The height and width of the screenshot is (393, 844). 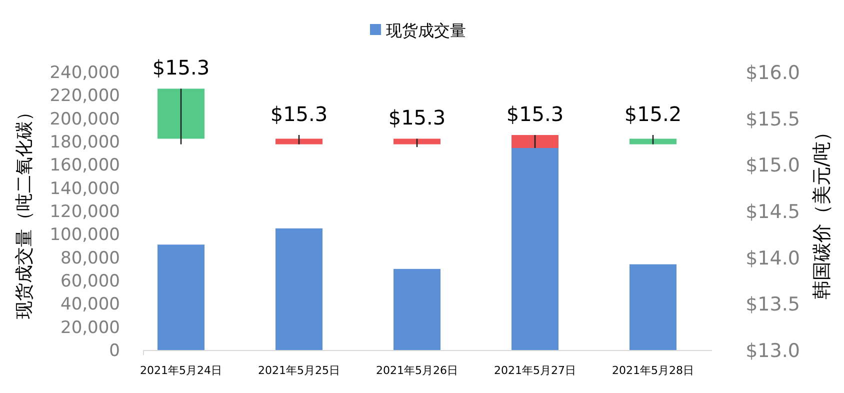 I want to click on legend-label: 现货成交量, so click(x=426, y=30).